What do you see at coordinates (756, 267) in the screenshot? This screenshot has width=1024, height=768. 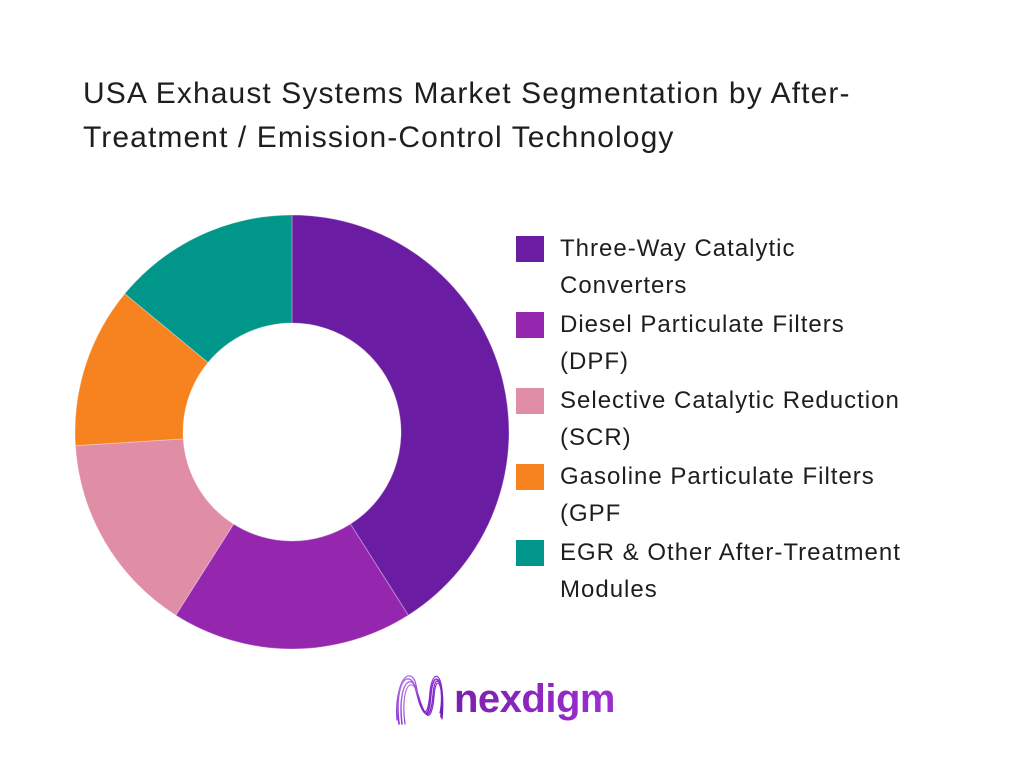 I see `legend-item-three-way-catalytic-converters: Three-Way Catalytic Converters` at bounding box center [756, 267].